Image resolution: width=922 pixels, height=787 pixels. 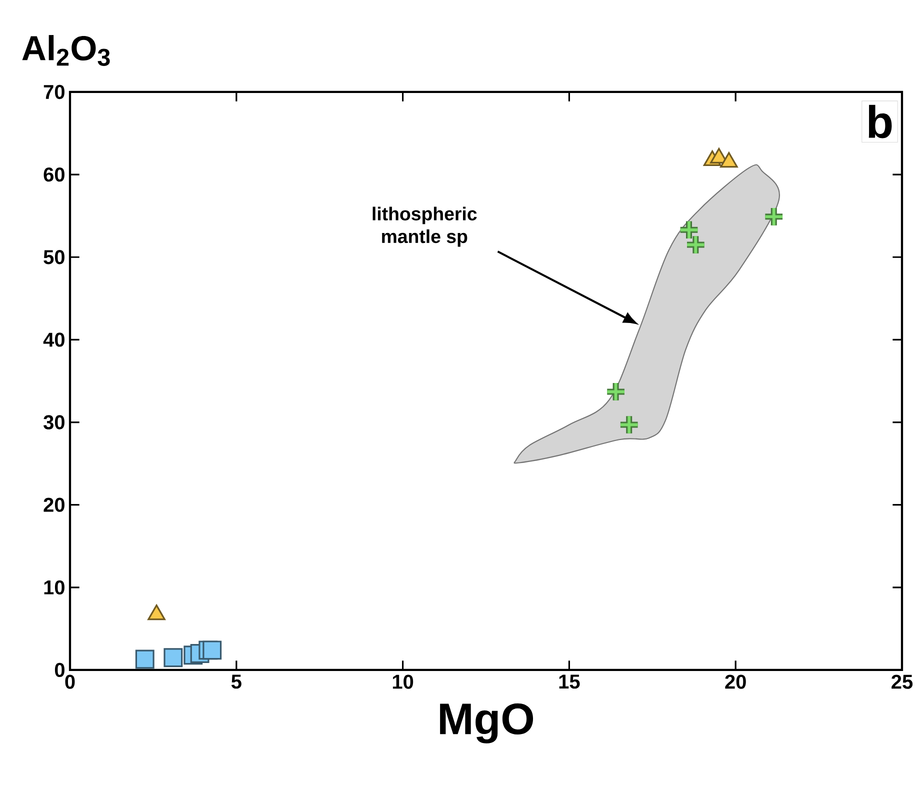 I want to click on y-tick-label: 20, so click(x=54, y=505).